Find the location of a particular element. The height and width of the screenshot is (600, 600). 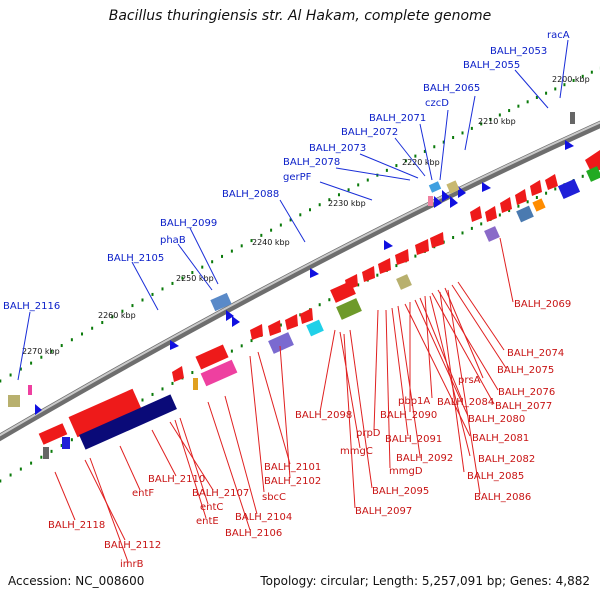

gene-block is located at coordinates (105, 413).